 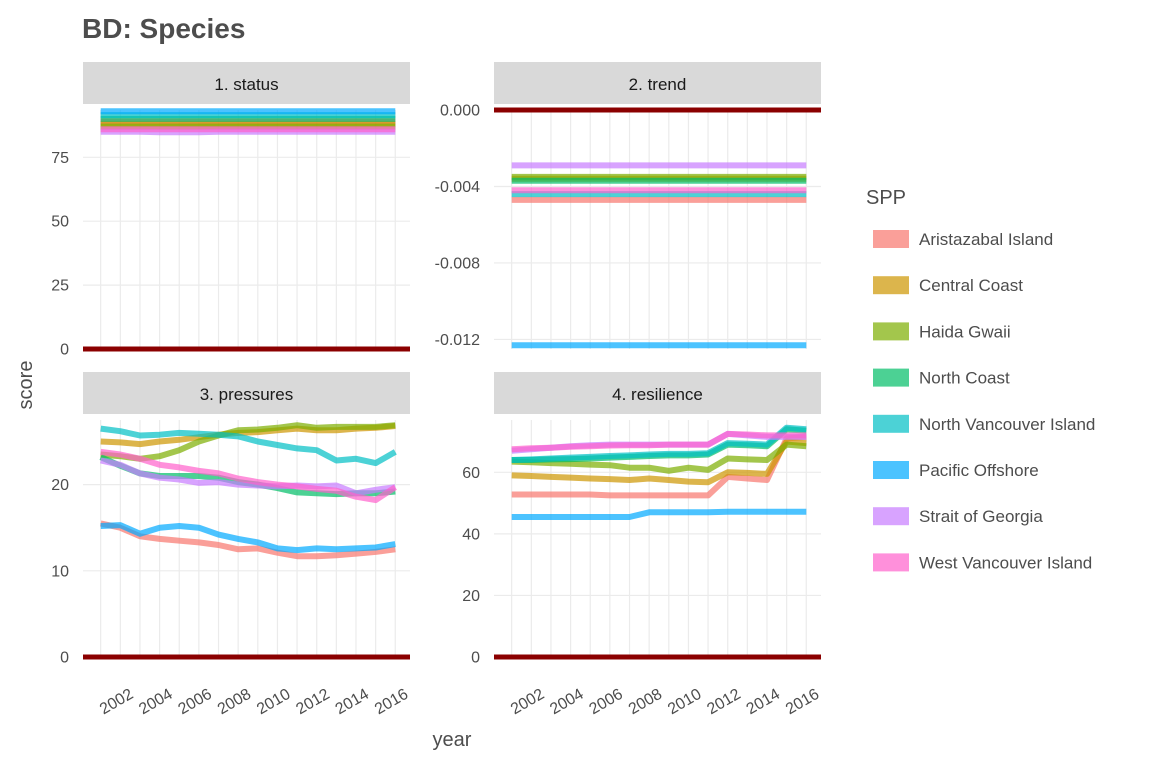 What do you see at coordinates (457, 340) in the screenshot?
I see `y-tick-label: -0.012` at bounding box center [457, 340].